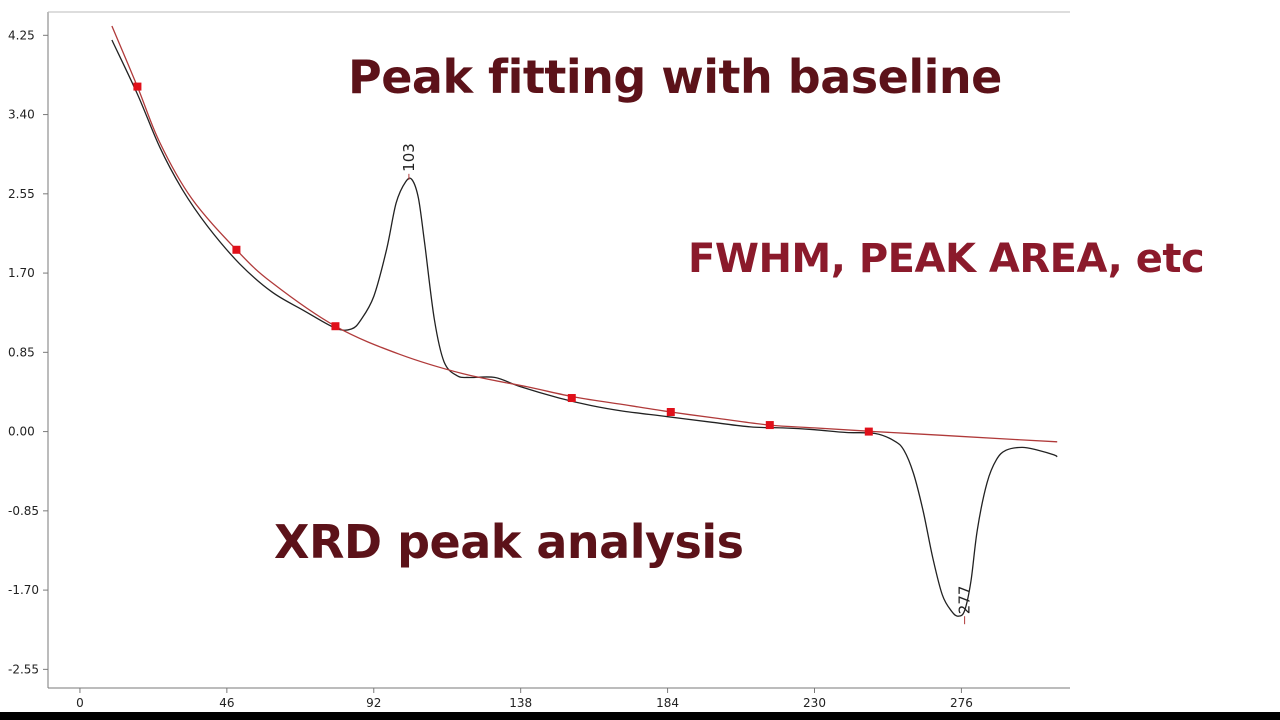 This screenshot has height=720, width=1280. What do you see at coordinates (23, 669) in the screenshot?
I see `y-tick-label: -2.55` at bounding box center [23, 669].